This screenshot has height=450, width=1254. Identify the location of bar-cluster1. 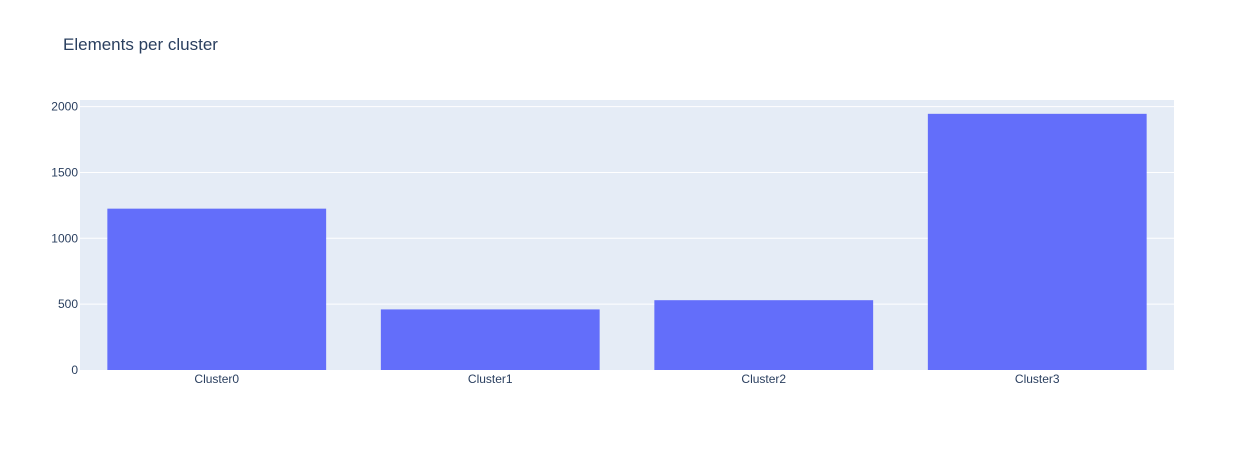
(490, 339).